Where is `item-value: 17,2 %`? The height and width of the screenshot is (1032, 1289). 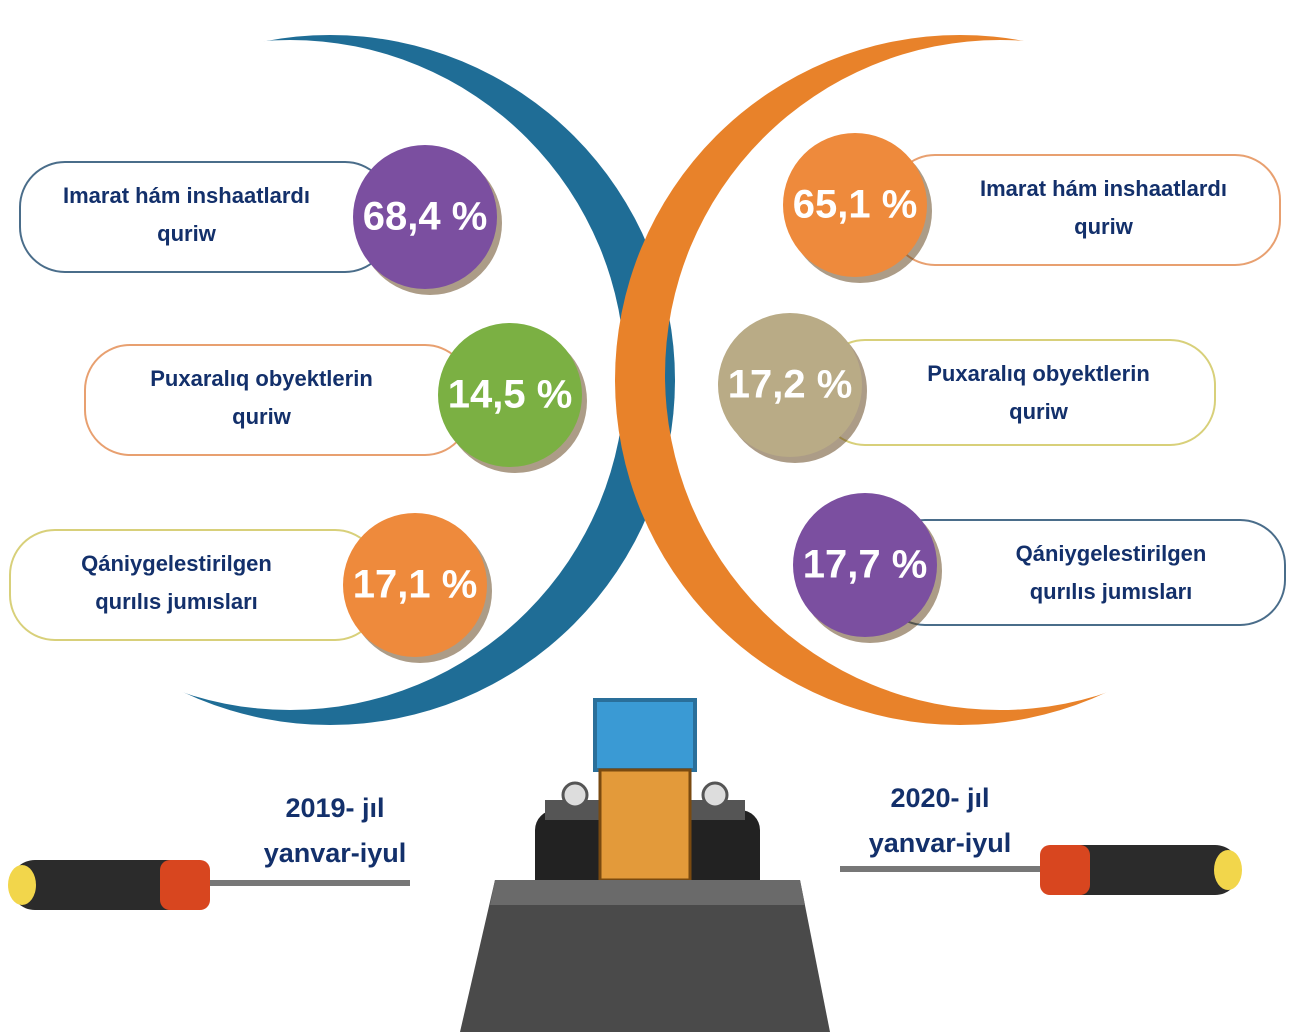 item-value: 17,2 % is located at coordinates (790, 385).